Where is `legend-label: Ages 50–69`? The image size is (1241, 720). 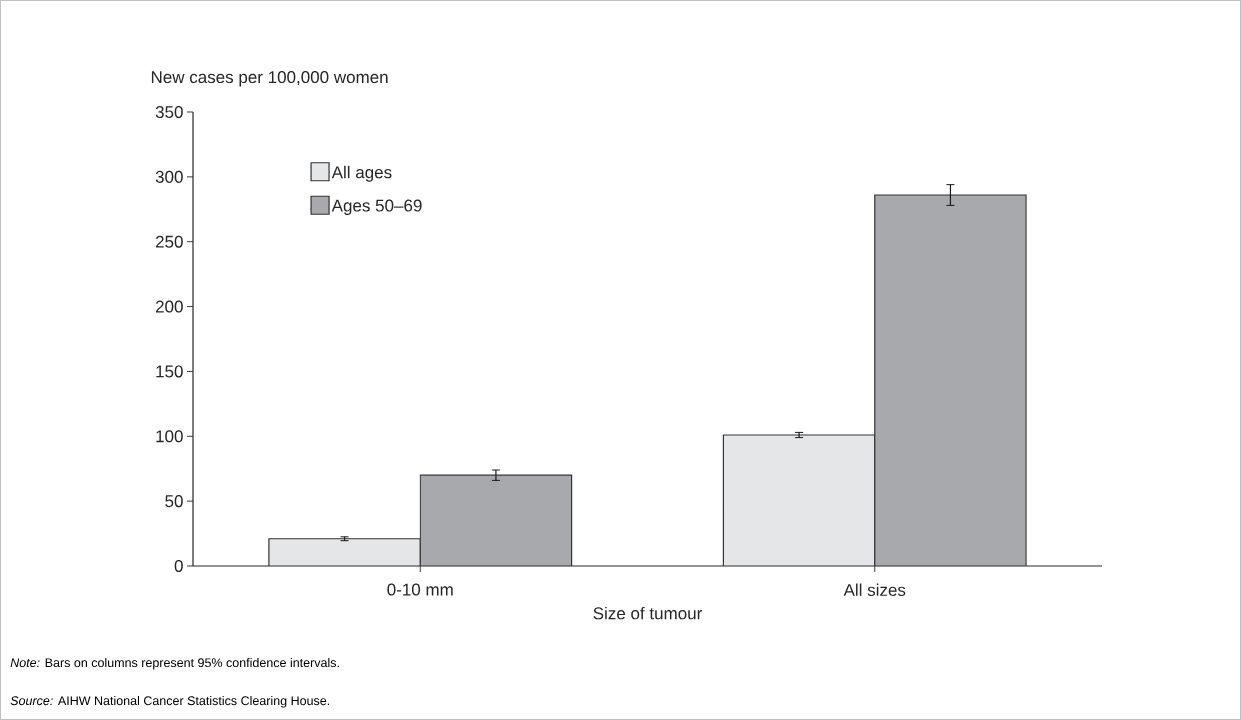 legend-label: Ages 50–69 is located at coordinates (376, 207).